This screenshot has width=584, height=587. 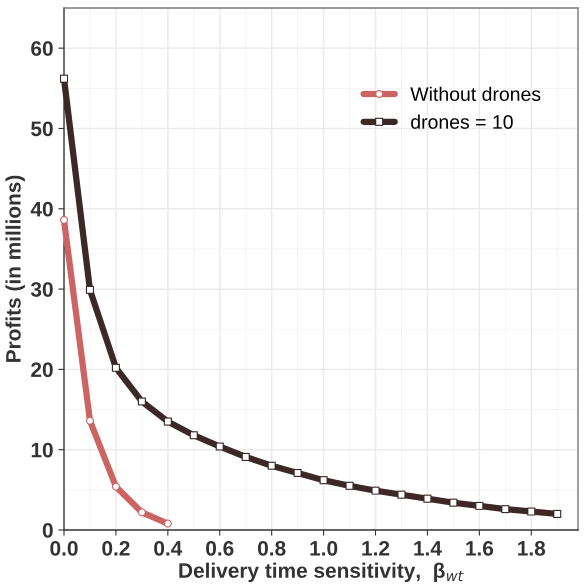 I want to click on x-tick-label: 0.2, so click(x=116, y=548).